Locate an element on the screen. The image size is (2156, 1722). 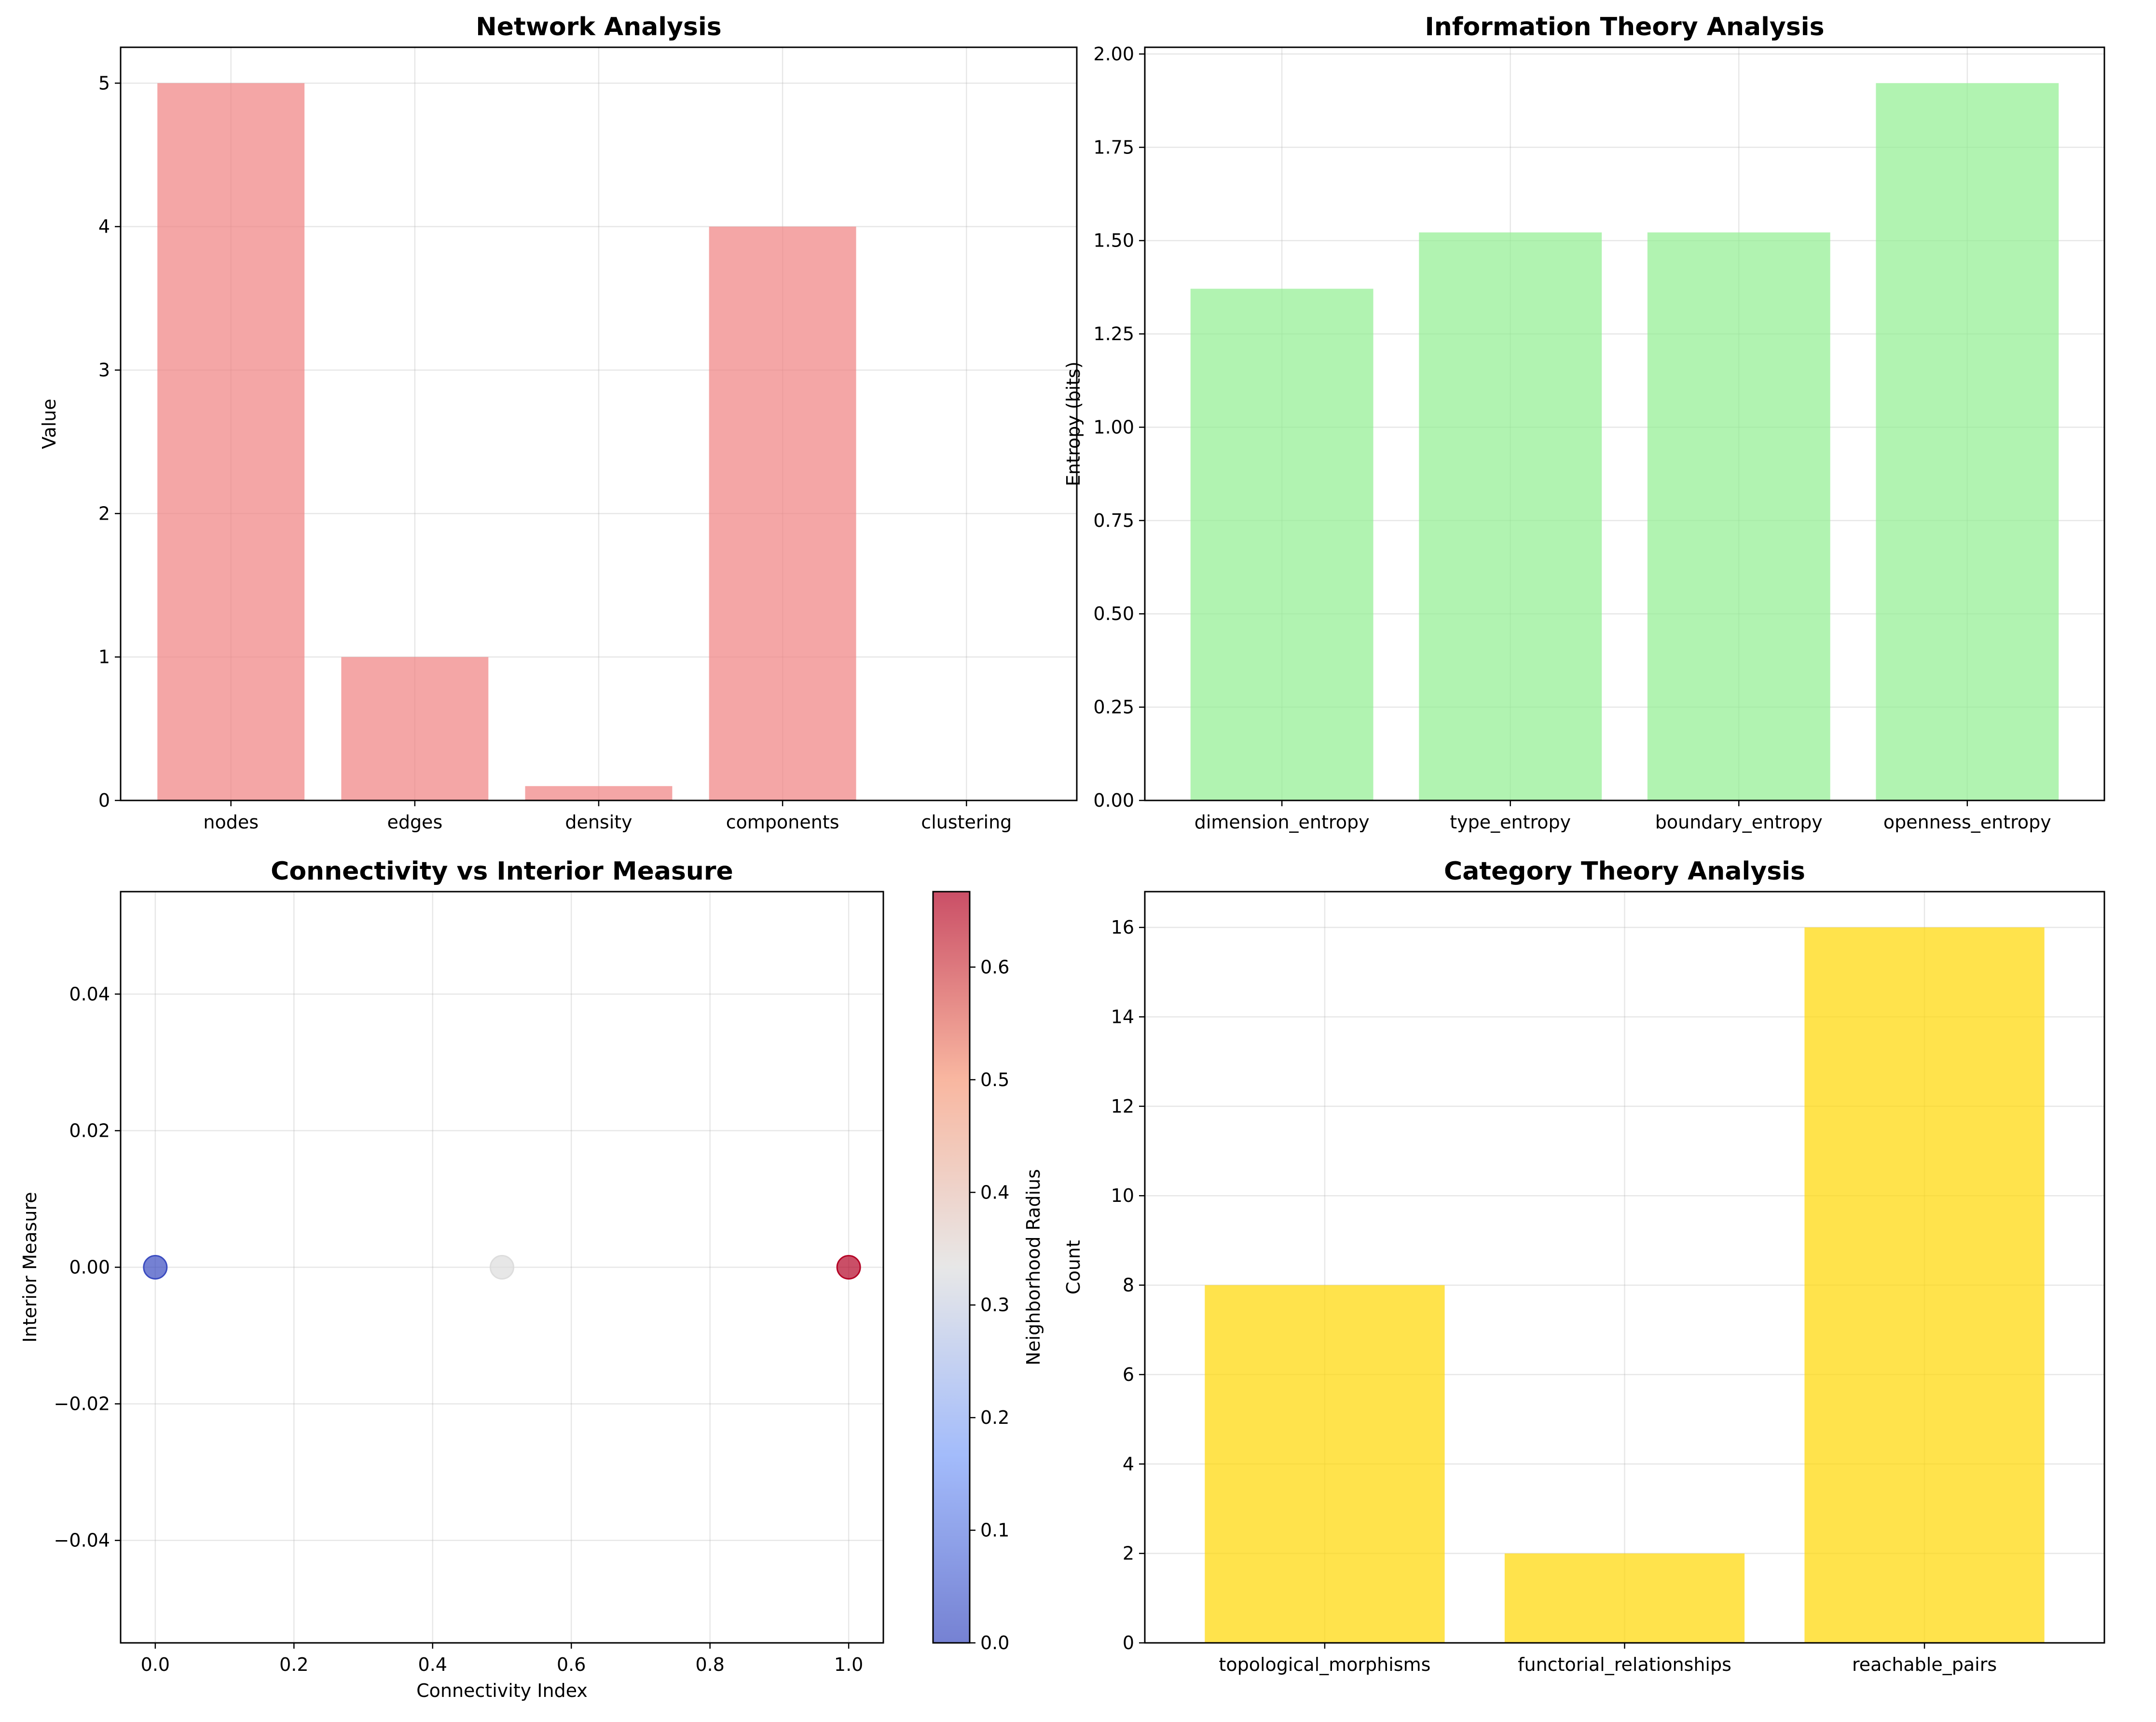
chart-title: Network Analysis is located at coordinates (599, 27).